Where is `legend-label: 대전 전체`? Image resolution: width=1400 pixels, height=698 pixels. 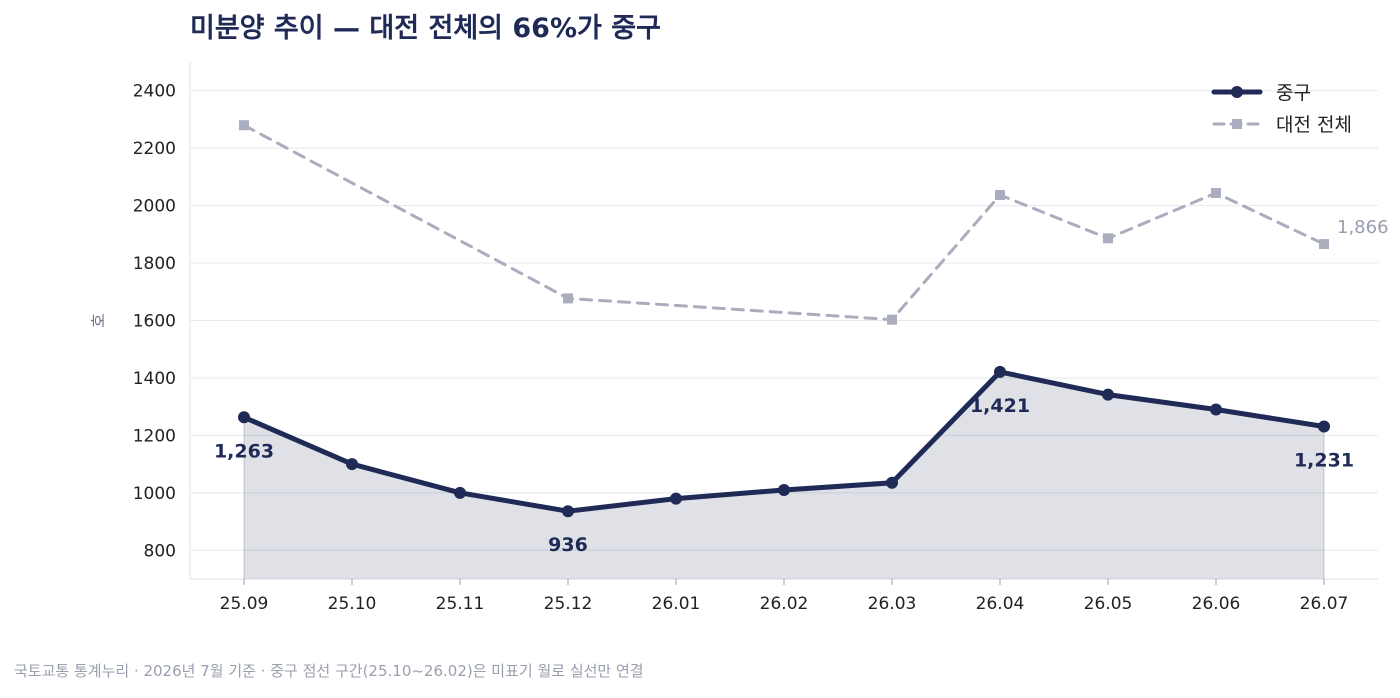
legend-label: 대전 전체 is located at coordinates (1314, 125).